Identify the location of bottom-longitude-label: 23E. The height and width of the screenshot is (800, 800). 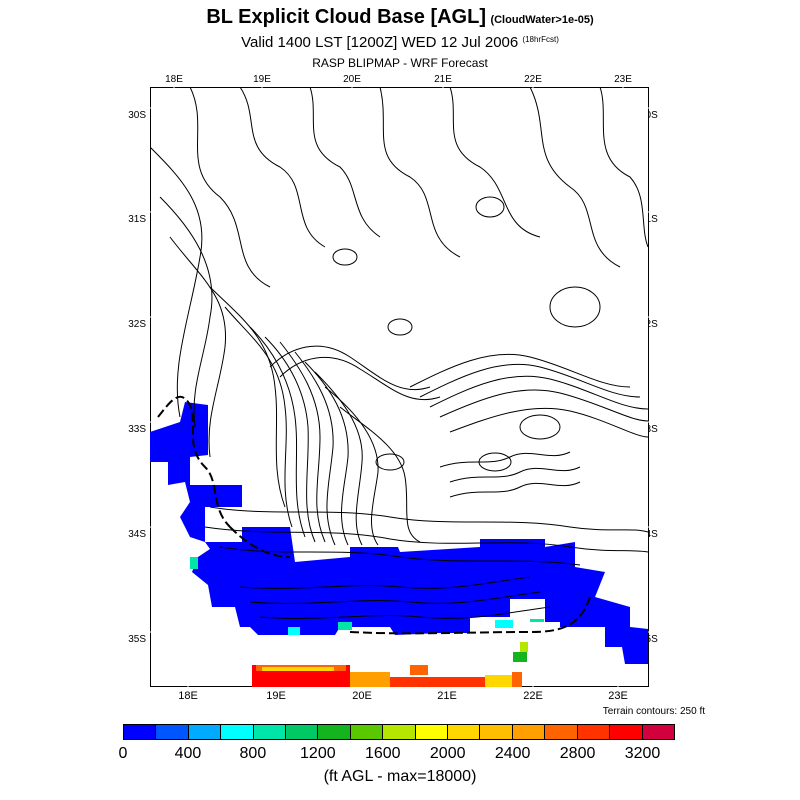
(618, 696).